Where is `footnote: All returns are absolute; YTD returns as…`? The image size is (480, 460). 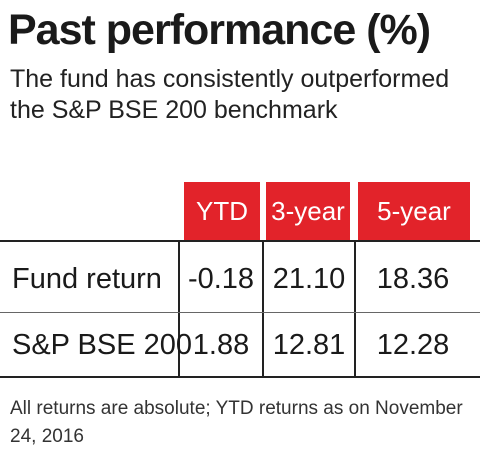 footnote: All returns are absolute; YTD returns as… is located at coordinates (236, 422).